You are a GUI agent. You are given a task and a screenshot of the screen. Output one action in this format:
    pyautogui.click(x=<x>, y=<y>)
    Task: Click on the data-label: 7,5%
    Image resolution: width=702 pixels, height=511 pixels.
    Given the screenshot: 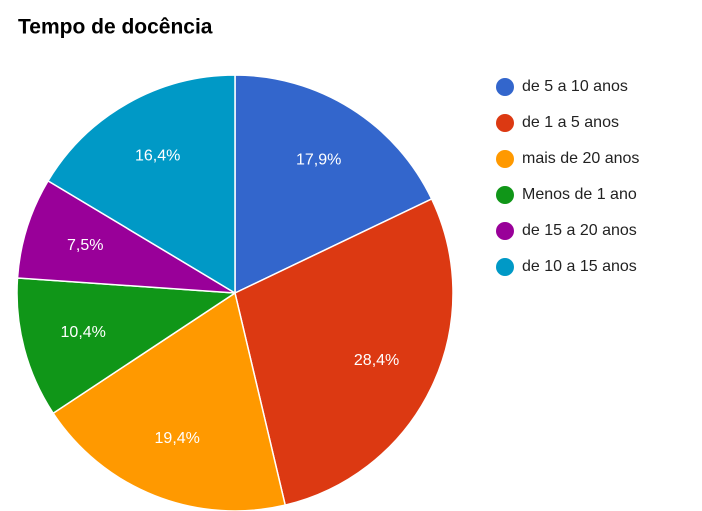 What is the action you would take?
    pyautogui.click(x=85, y=245)
    